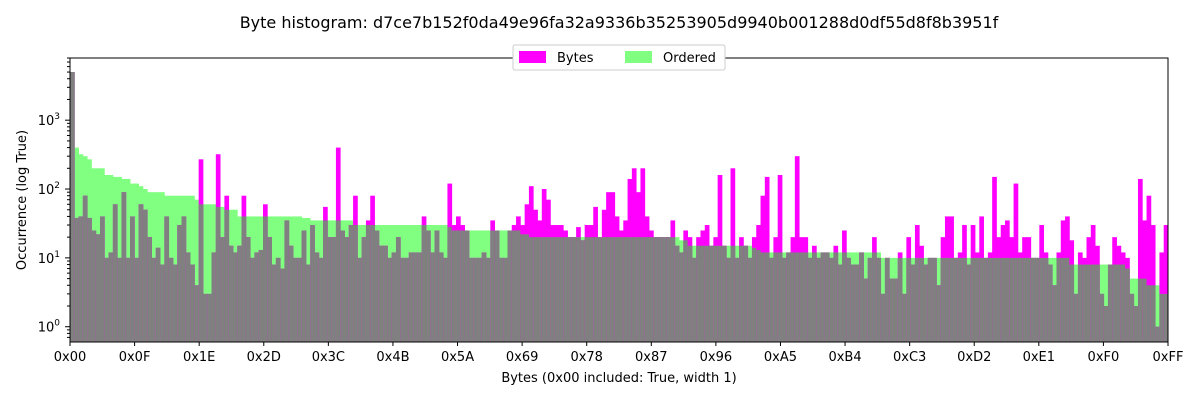  What do you see at coordinates (49, 120) in the screenshot?
I see `y-tick-label: 10³` at bounding box center [49, 120].